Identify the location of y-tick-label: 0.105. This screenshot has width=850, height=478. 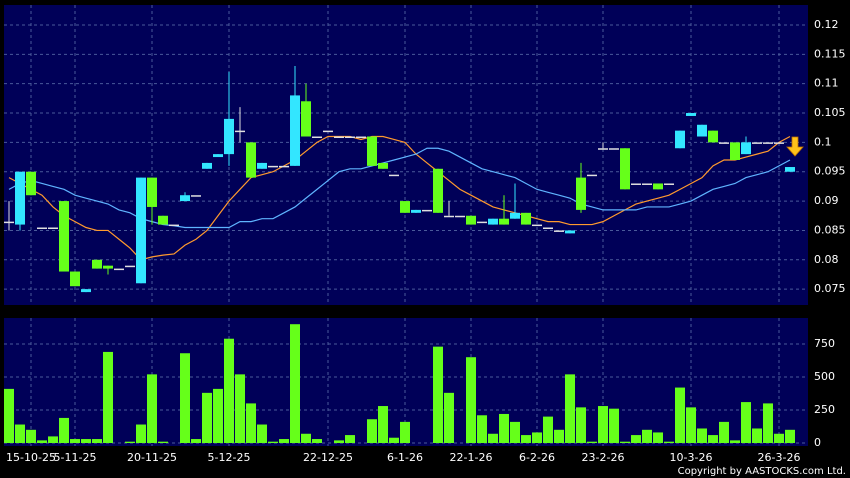
(830, 112).